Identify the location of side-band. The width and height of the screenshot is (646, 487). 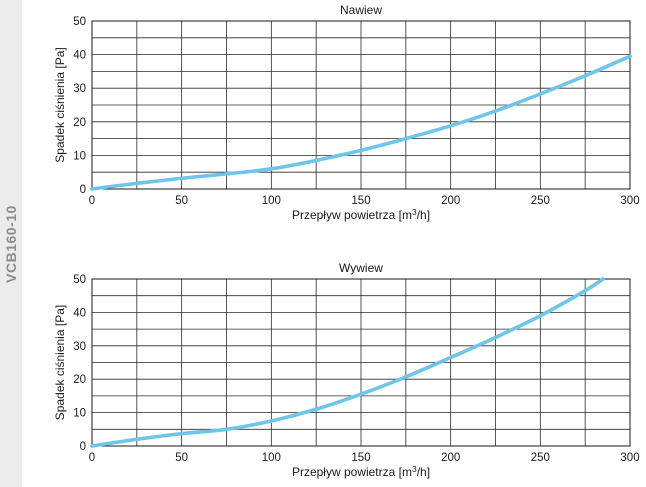
(11, 243).